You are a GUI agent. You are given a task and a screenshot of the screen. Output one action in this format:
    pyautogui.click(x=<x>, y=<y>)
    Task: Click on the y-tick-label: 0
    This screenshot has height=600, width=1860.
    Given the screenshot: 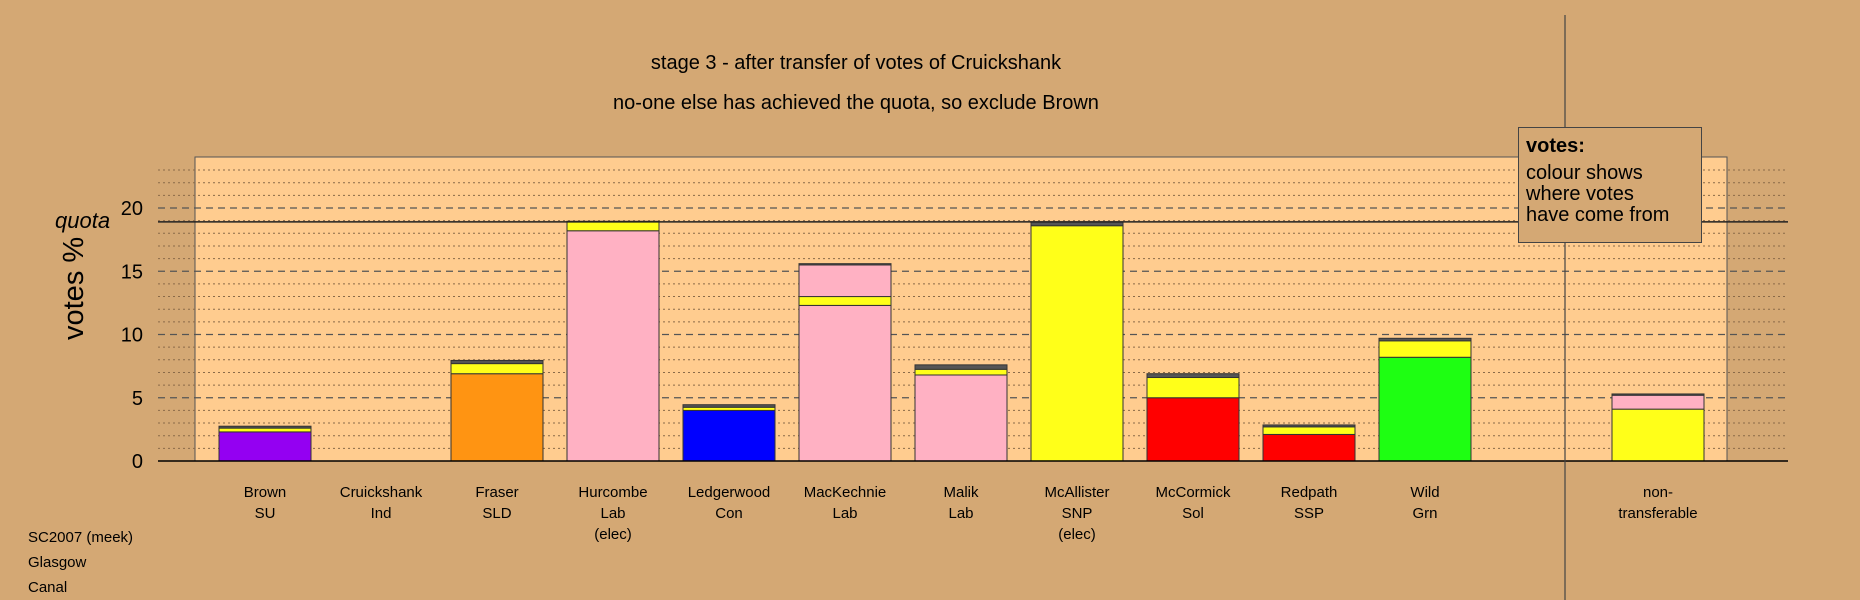 What is the action you would take?
    pyautogui.click(x=137, y=462)
    